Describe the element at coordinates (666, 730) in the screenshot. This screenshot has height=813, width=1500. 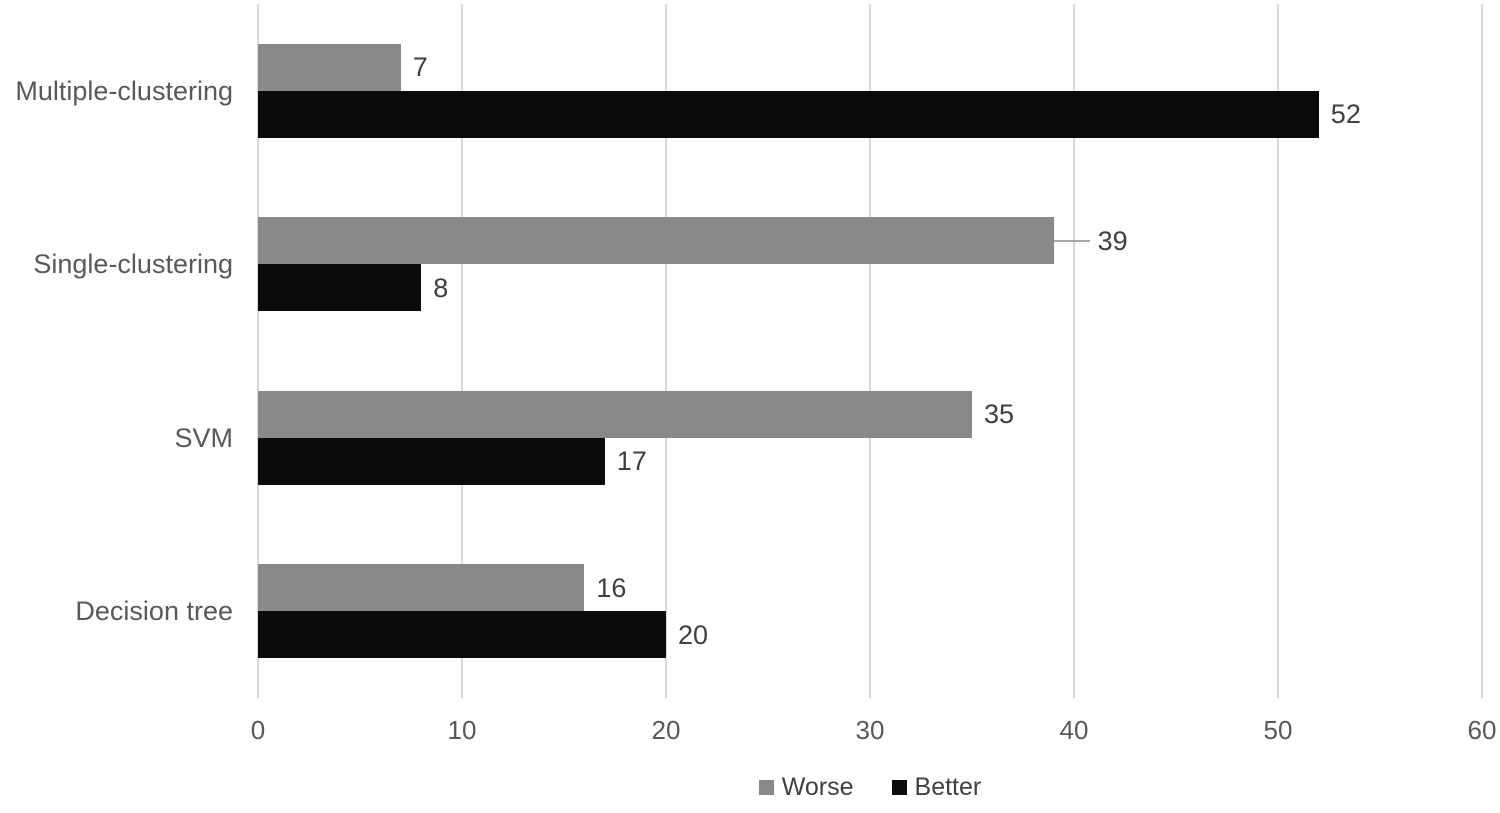
I see `x-tick-label-20: 20` at that location.